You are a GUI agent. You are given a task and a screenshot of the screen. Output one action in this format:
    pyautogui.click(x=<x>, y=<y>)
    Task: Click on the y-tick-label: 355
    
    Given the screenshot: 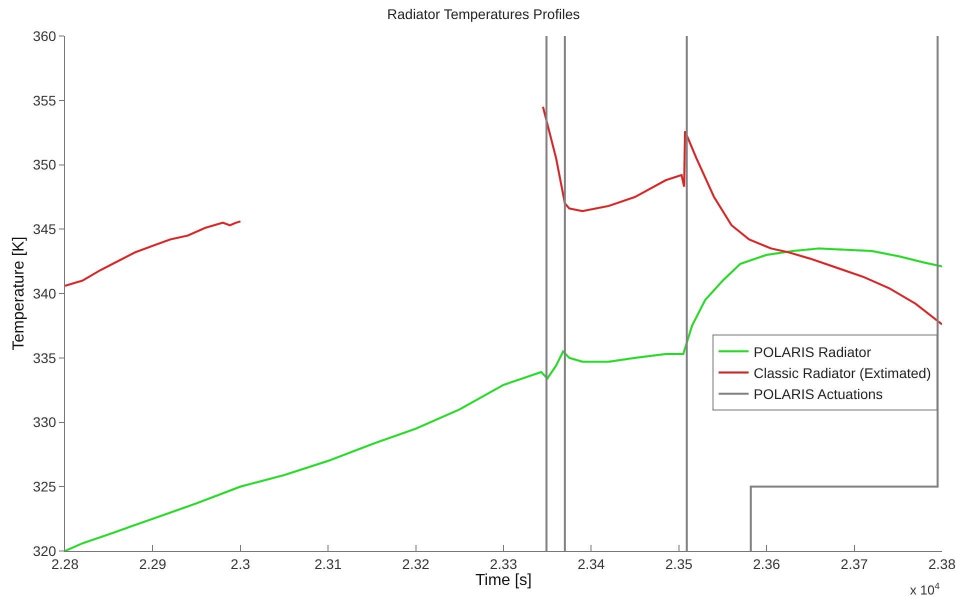 What is the action you would take?
    pyautogui.click(x=44, y=100)
    